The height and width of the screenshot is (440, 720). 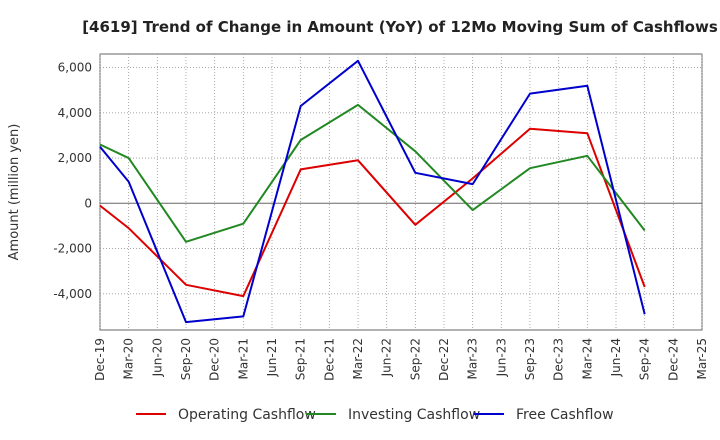 I want to click on x-tick-label: Mar-20, so click(x=129, y=358).